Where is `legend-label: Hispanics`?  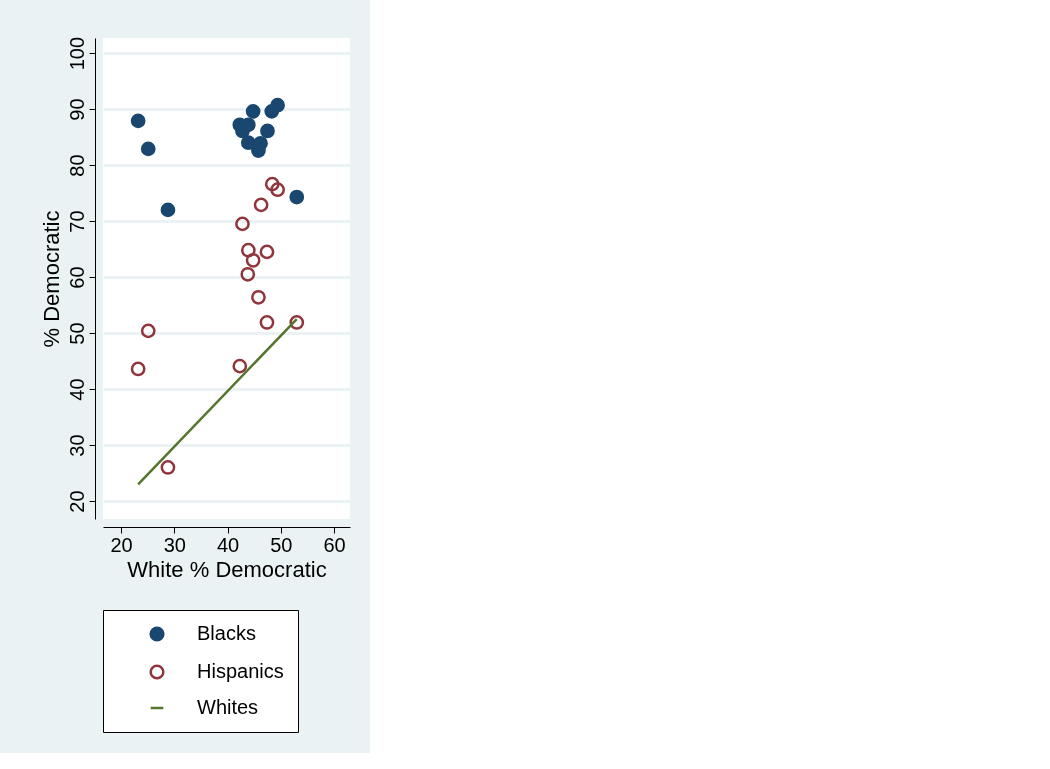 legend-label: Hispanics is located at coordinates (240, 671).